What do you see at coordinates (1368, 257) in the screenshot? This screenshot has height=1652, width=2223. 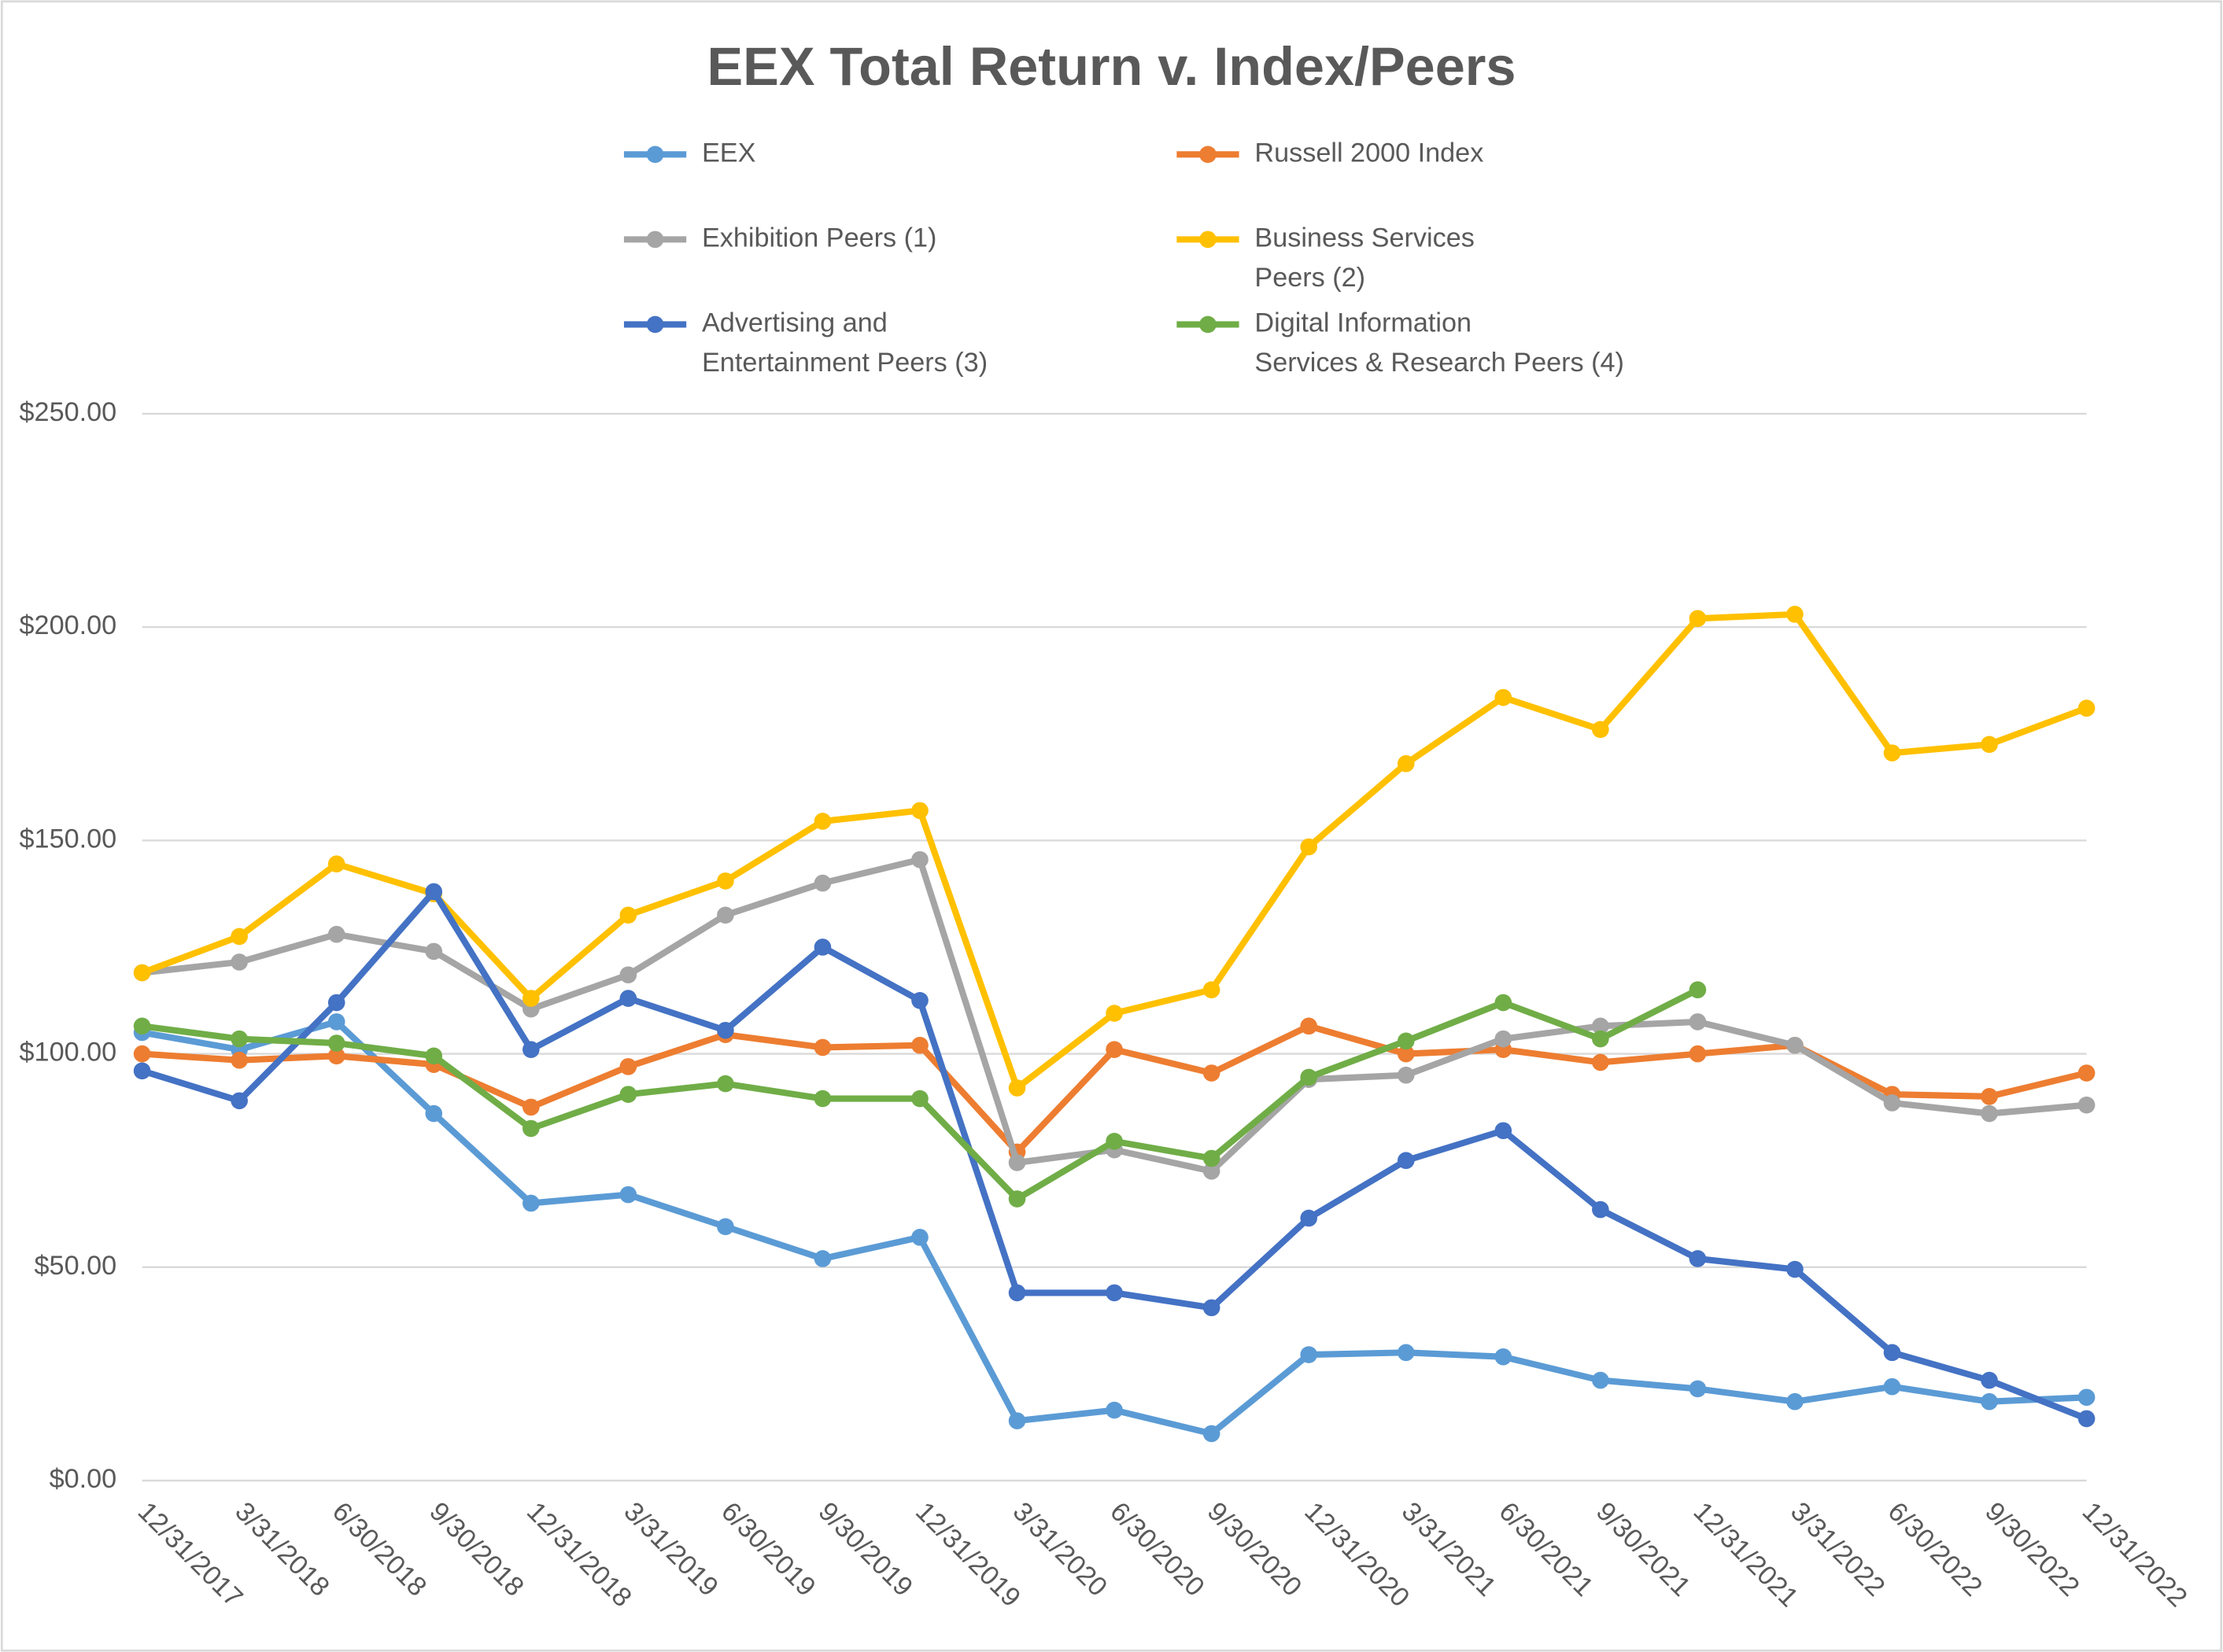 I see `legend-label: Business Services Peers (2)` at bounding box center [1368, 257].